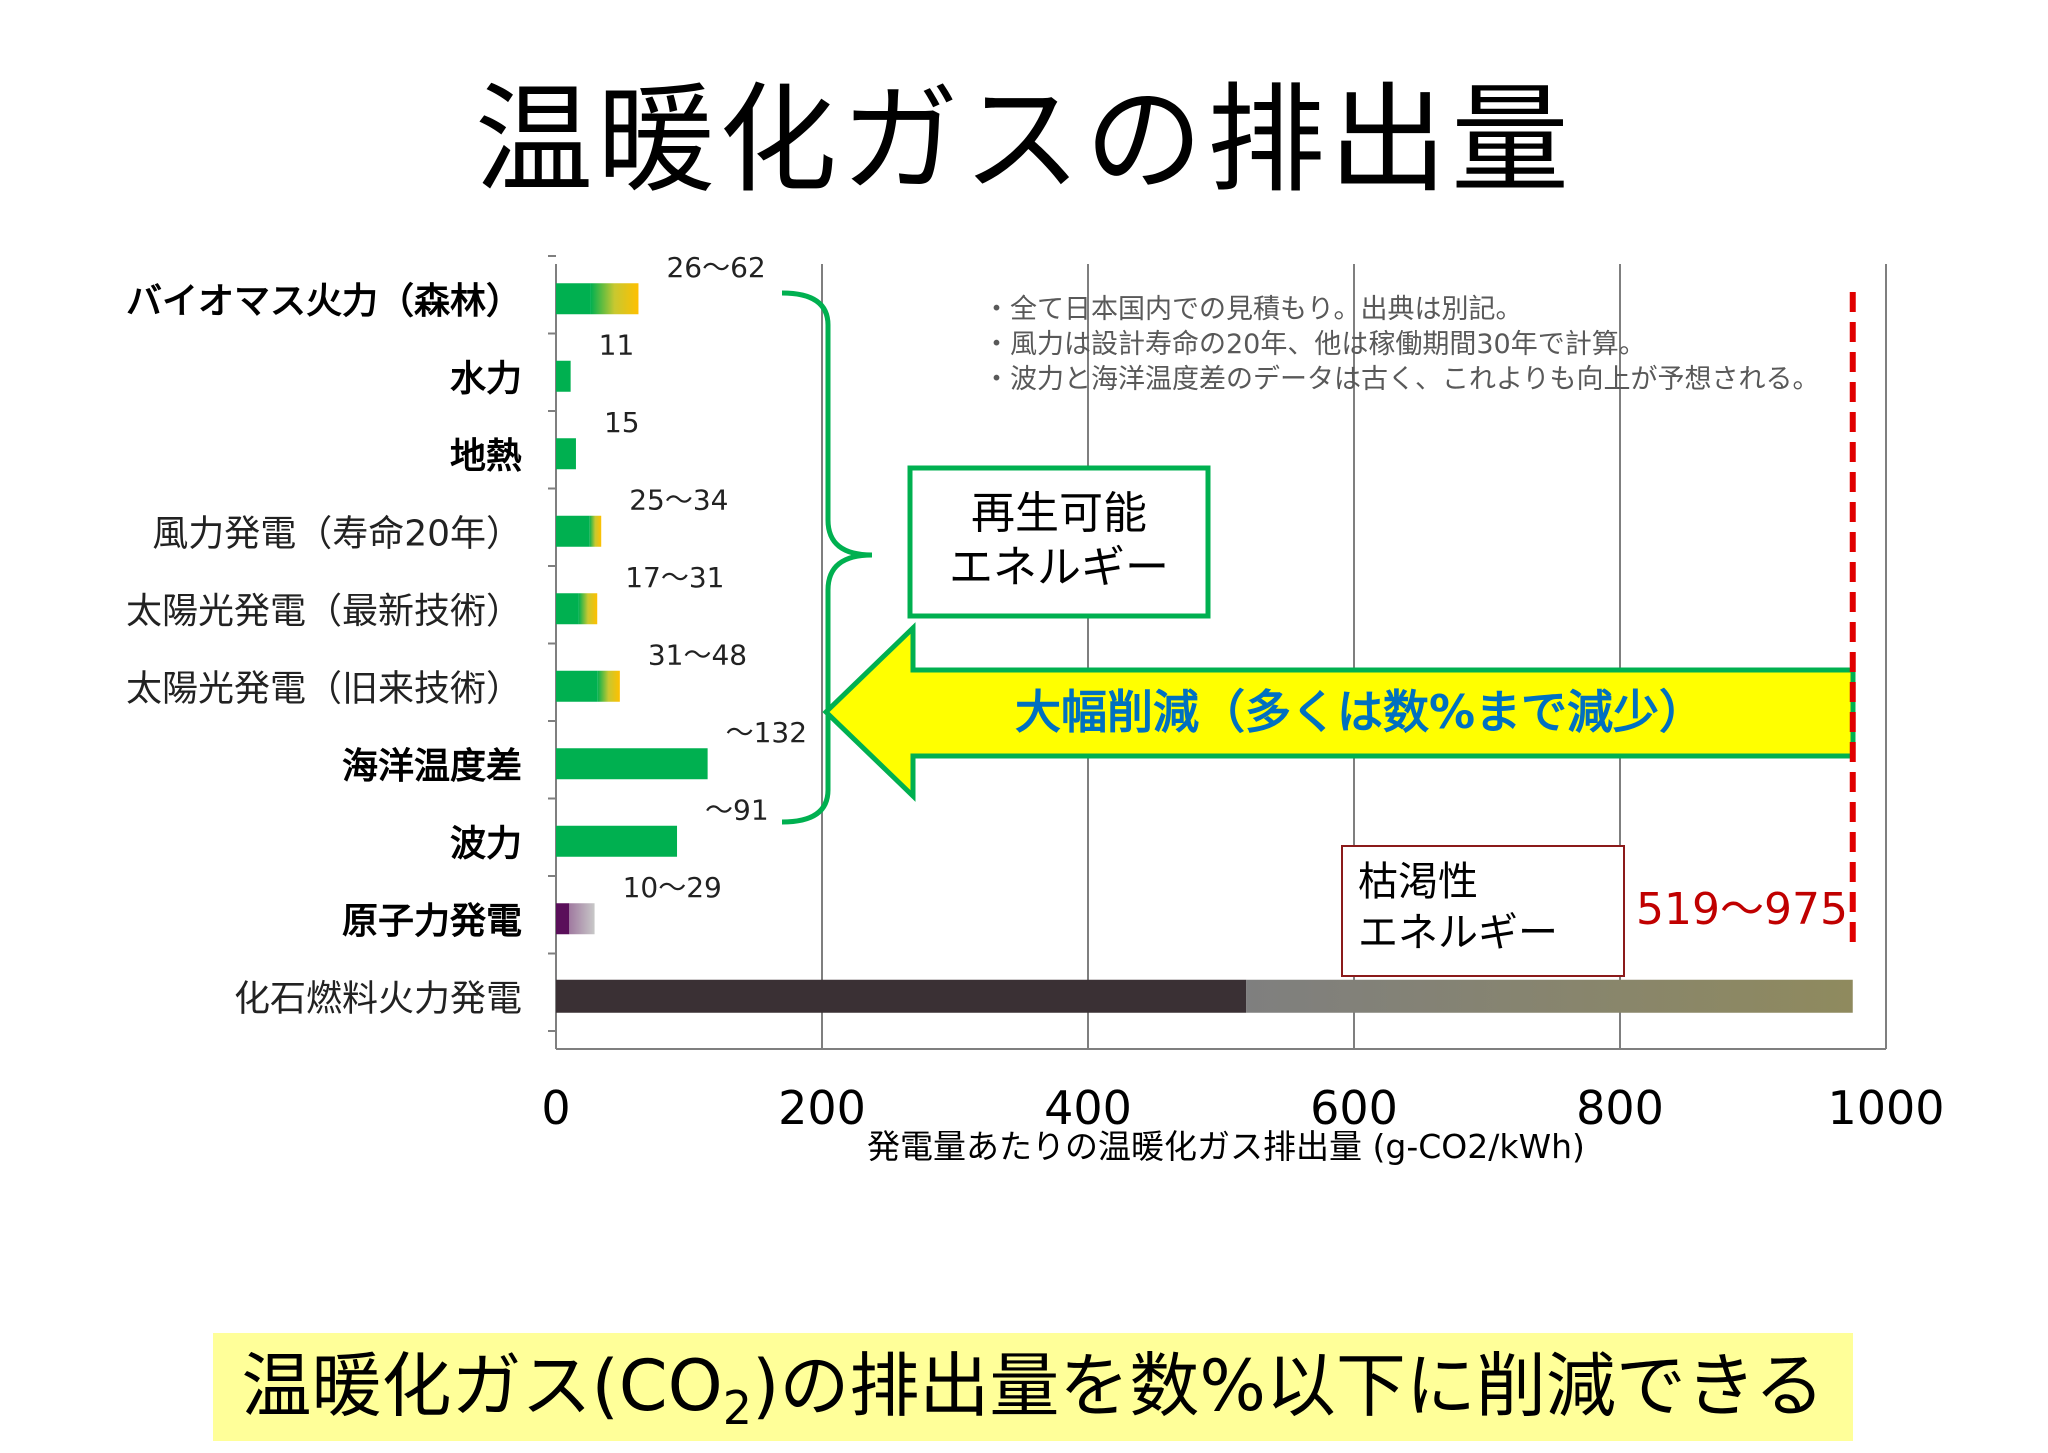  Describe the element at coordinates (486, 378) in the screenshot. I see `category-label: 水力` at that location.